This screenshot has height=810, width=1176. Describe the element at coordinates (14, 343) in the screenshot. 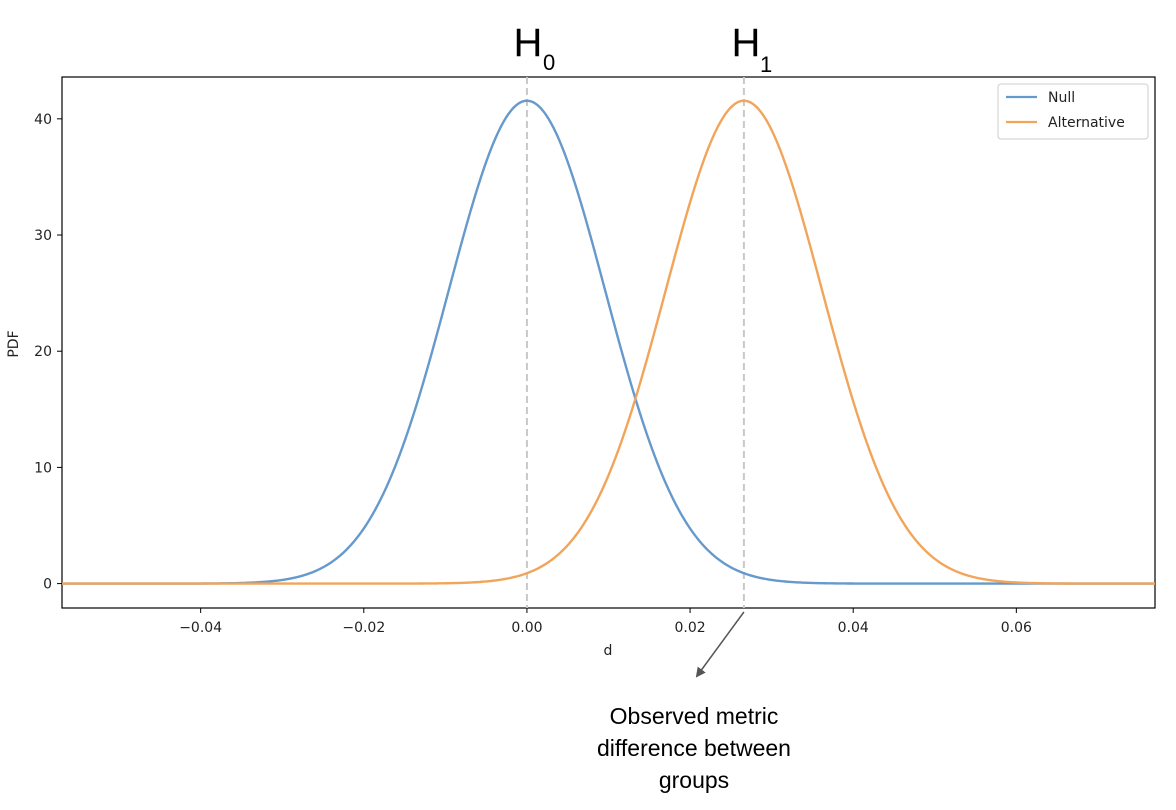

I see `y-axis-label: PDF` at that location.